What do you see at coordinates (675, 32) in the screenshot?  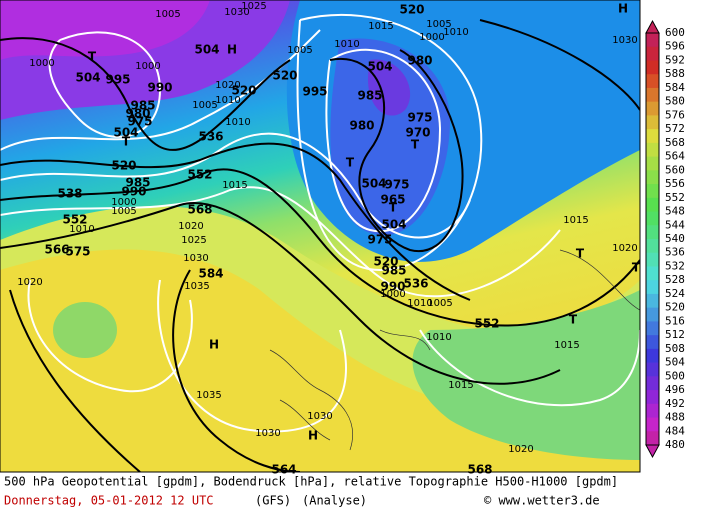 I see `colorbar-label: 600` at bounding box center [675, 32].